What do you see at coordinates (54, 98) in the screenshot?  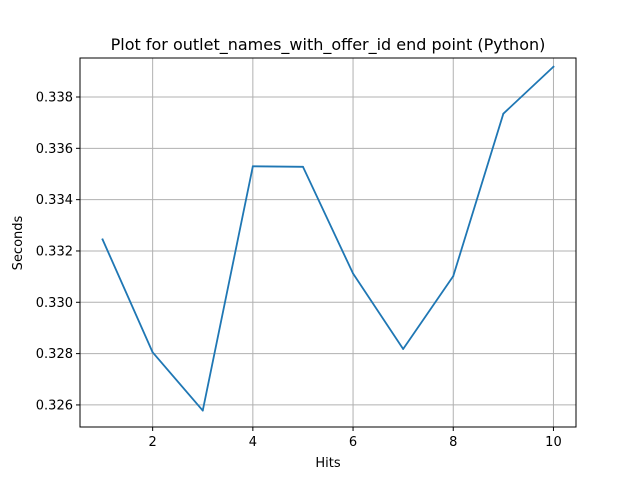 I see `y-tick-label: 0.338` at bounding box center [54, 98].